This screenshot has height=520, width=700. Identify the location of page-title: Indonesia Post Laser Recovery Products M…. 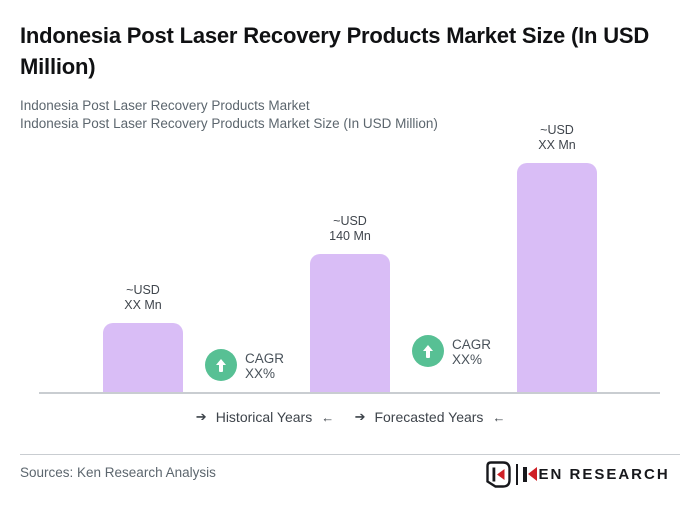
(335, 51).